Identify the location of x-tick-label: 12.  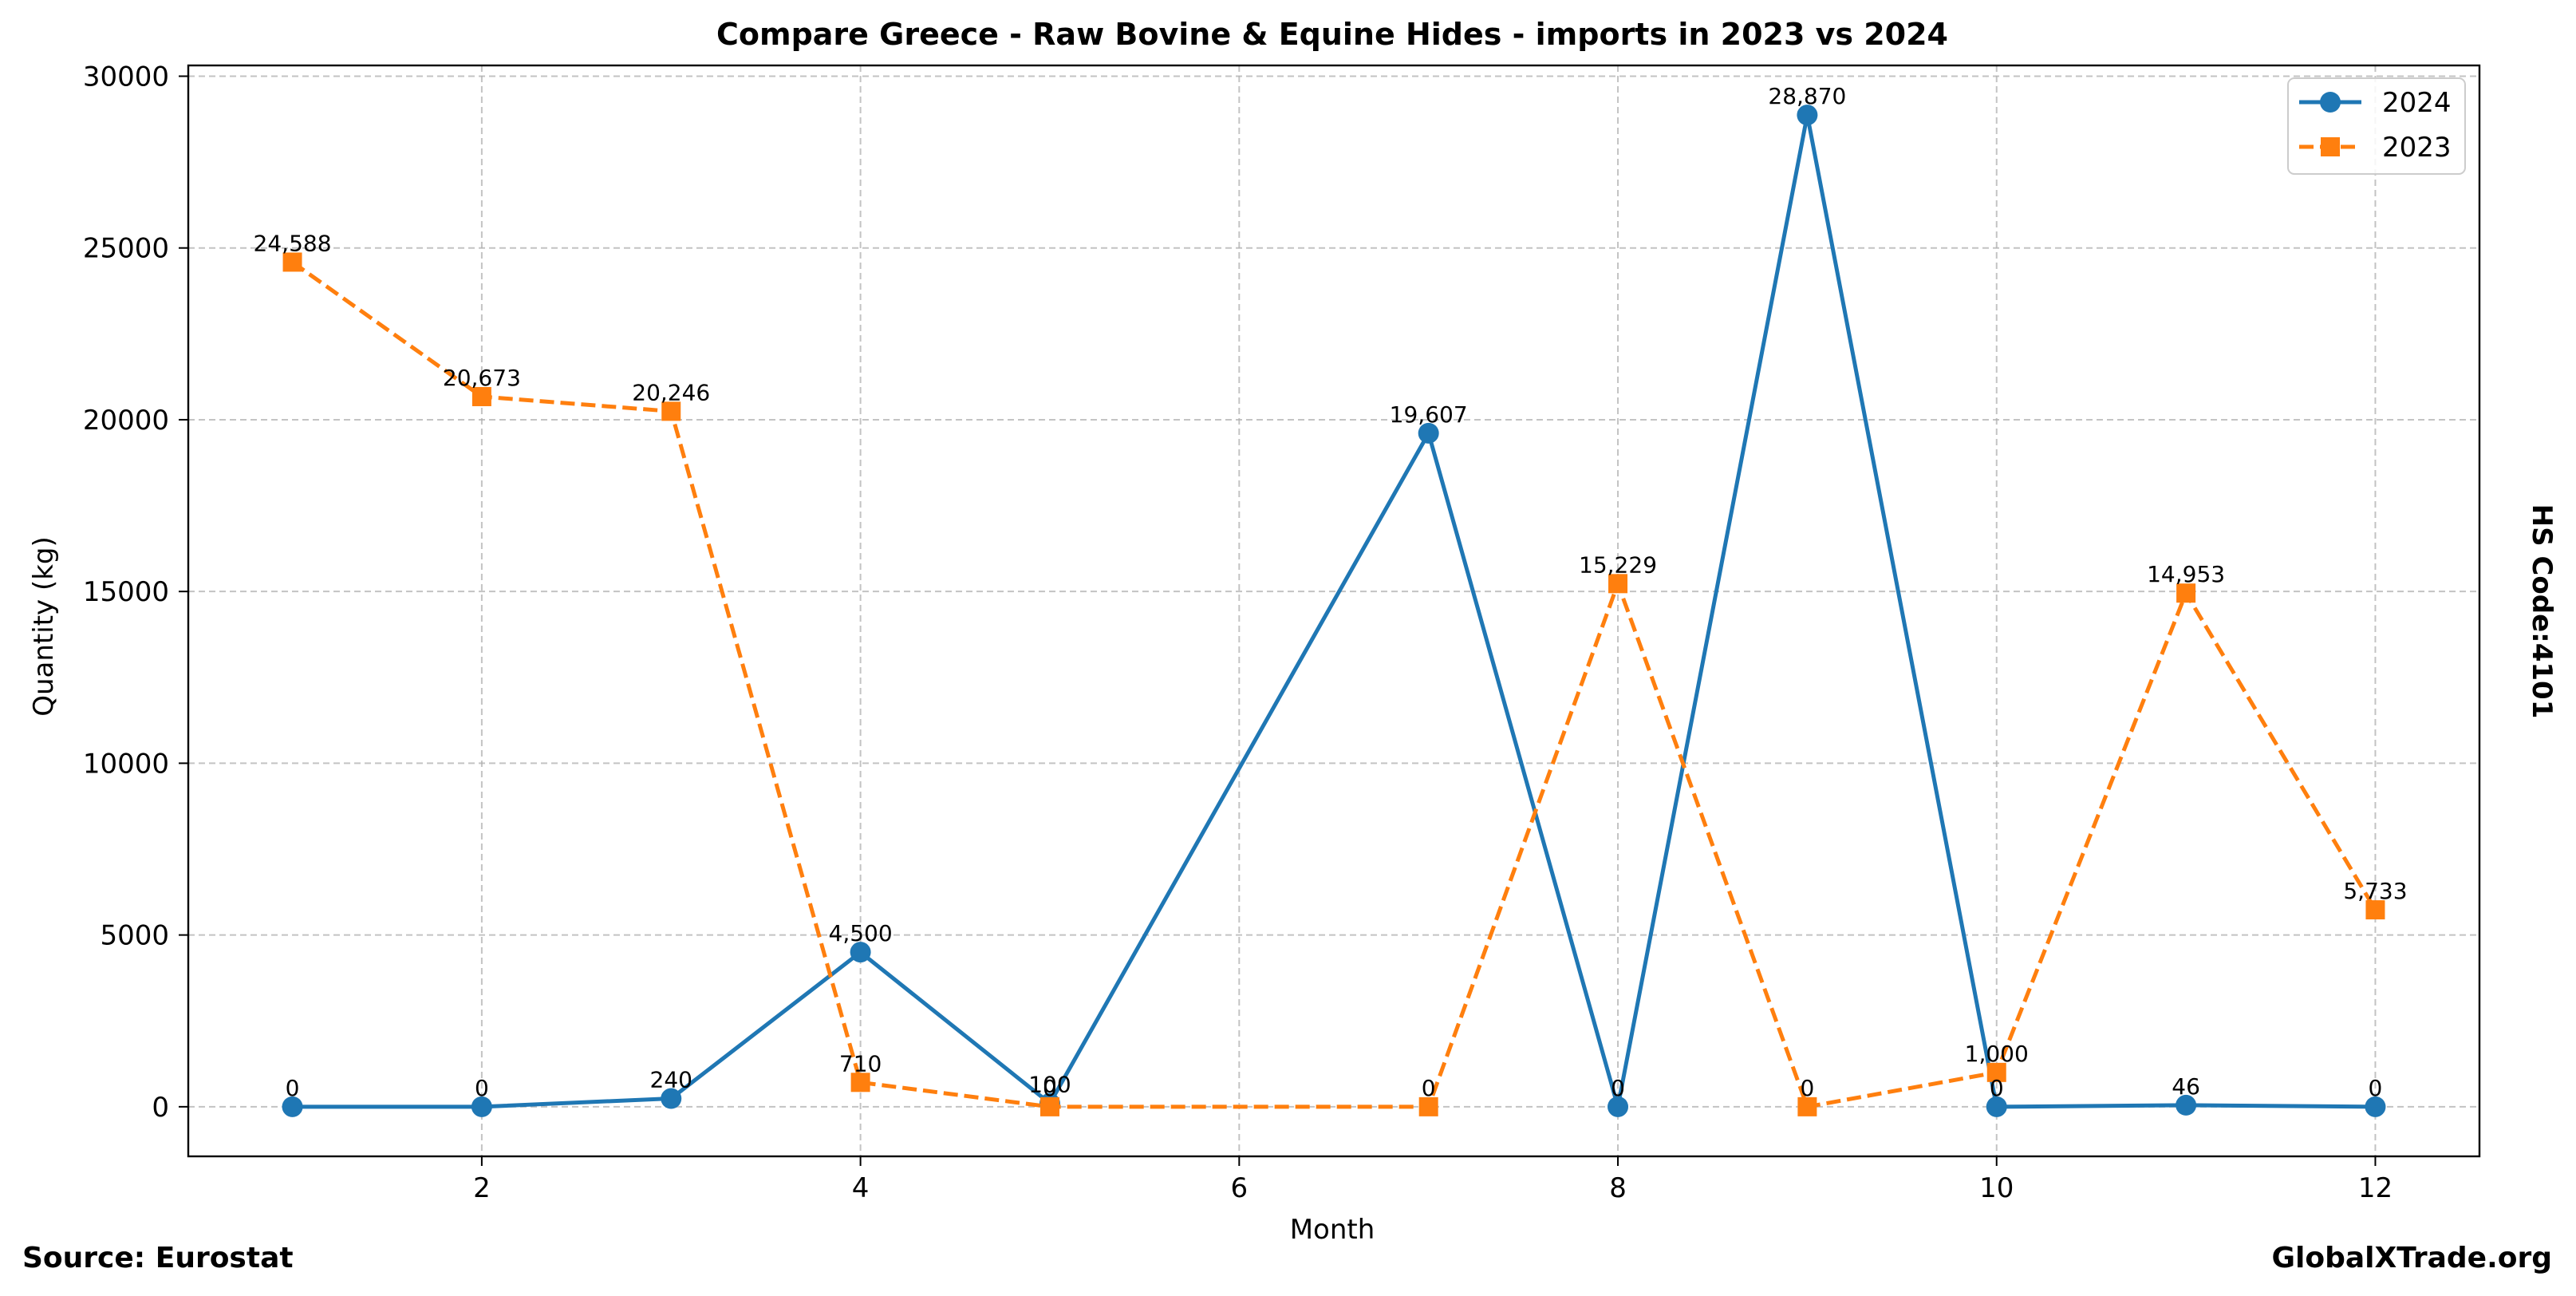
(2375, 1188).